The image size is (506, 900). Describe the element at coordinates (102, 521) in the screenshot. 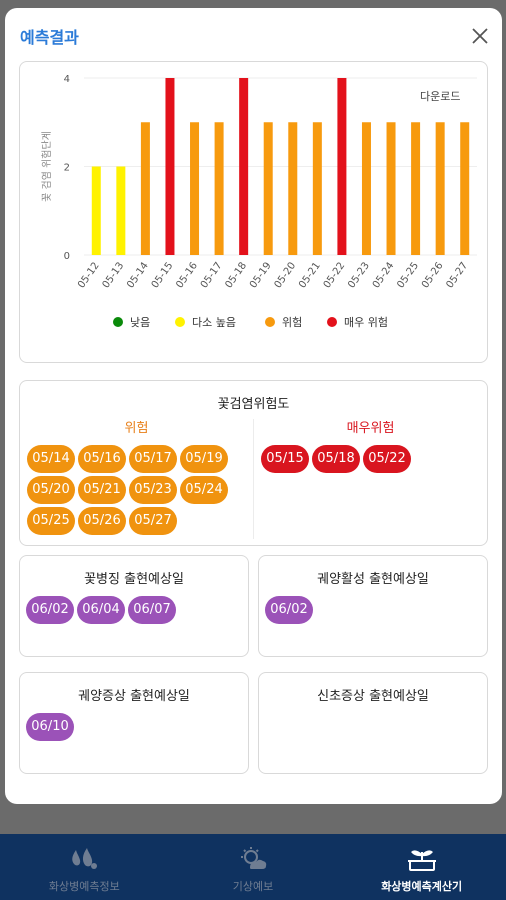

I see `date-pill: 05/26` at that location.